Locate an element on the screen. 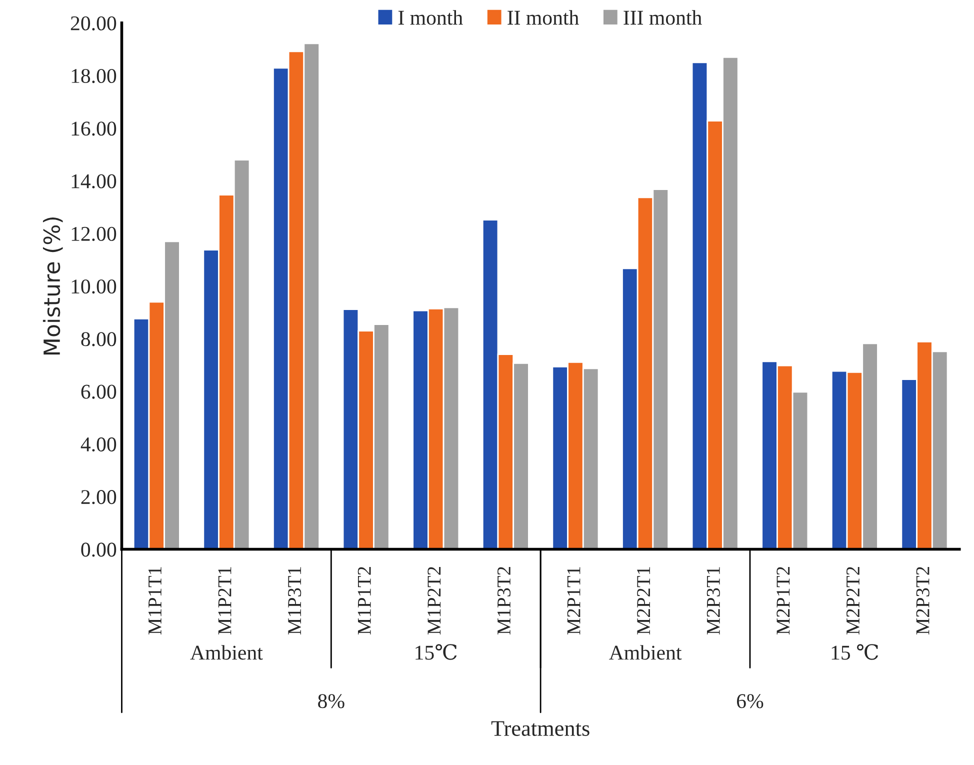 This screenshot has width=974, height=765. y-tick-label: 6.00 is located at coordinates (98, 391).